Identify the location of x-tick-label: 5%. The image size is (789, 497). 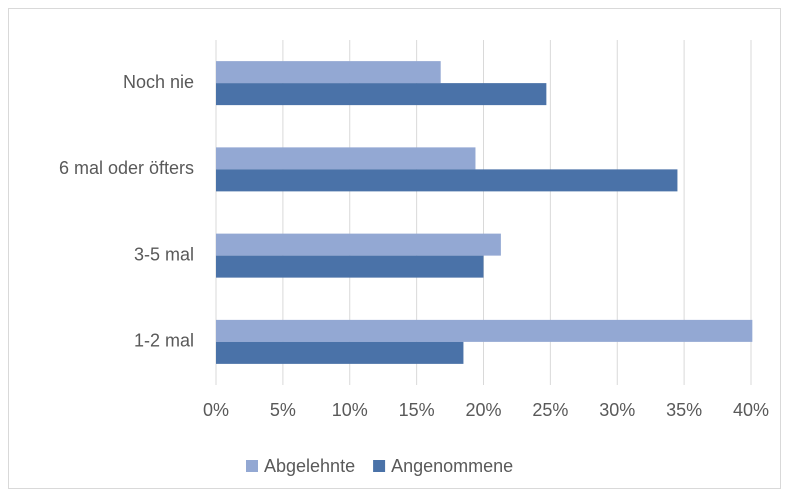
(283, 410).